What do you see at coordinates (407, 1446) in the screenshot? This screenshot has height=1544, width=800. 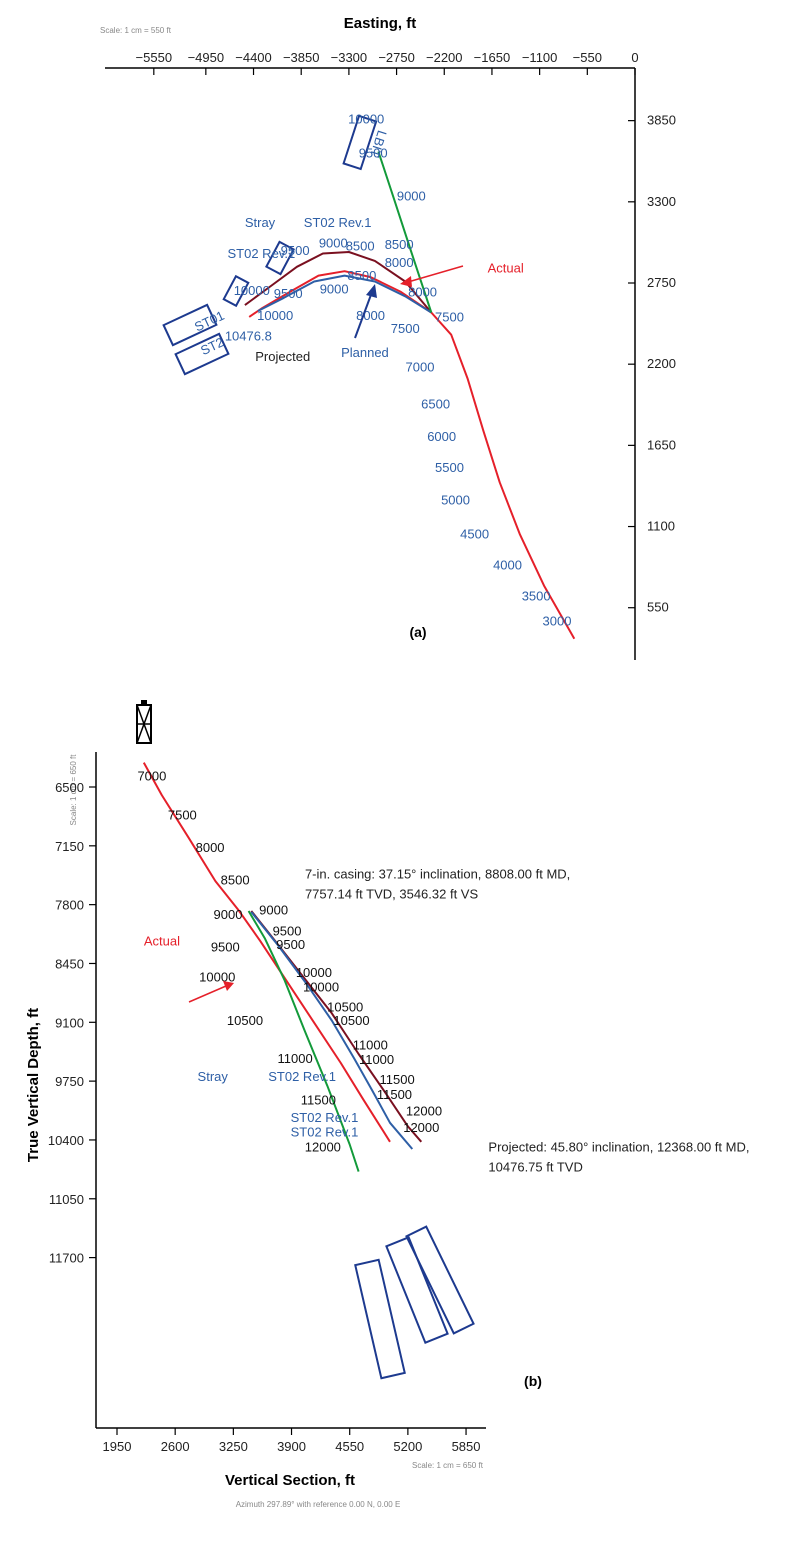 I see `vs-x-tick-label: 5200` at bounding box center [407, 1446].